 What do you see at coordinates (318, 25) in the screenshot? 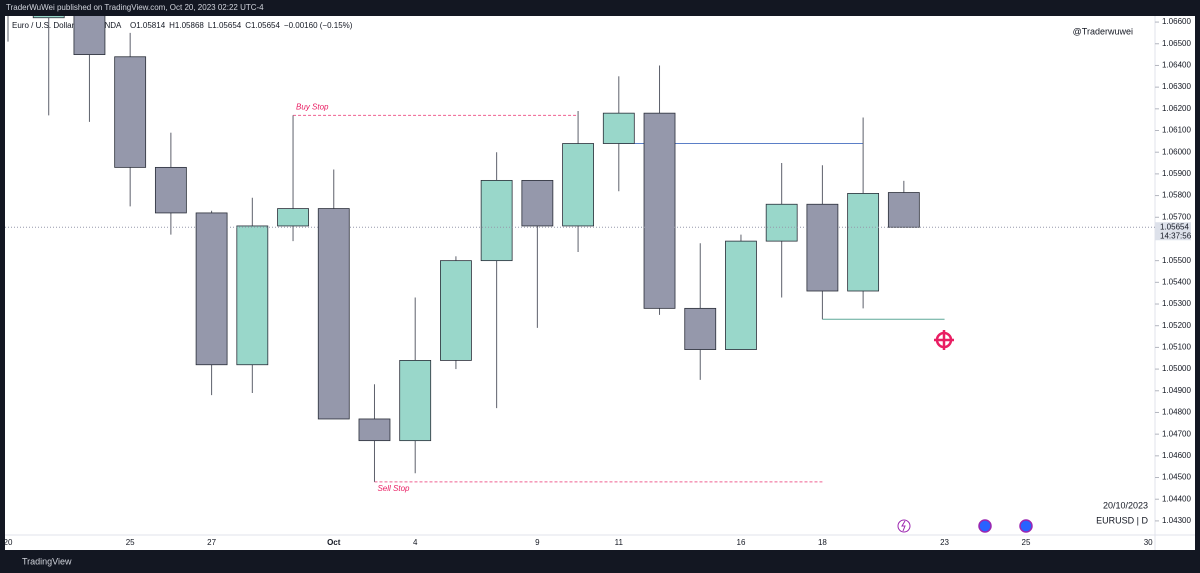
I see `ohlc-value: −0.00160 (−0.15%)` at bounding box center [318, 25].